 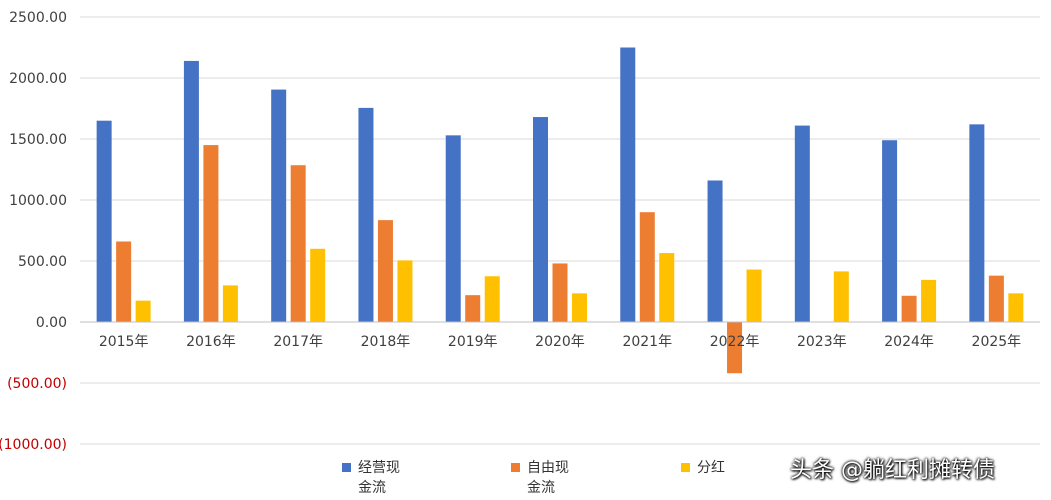 I want to click on x-tick-label: 2018年, so click(x=386, y=342).